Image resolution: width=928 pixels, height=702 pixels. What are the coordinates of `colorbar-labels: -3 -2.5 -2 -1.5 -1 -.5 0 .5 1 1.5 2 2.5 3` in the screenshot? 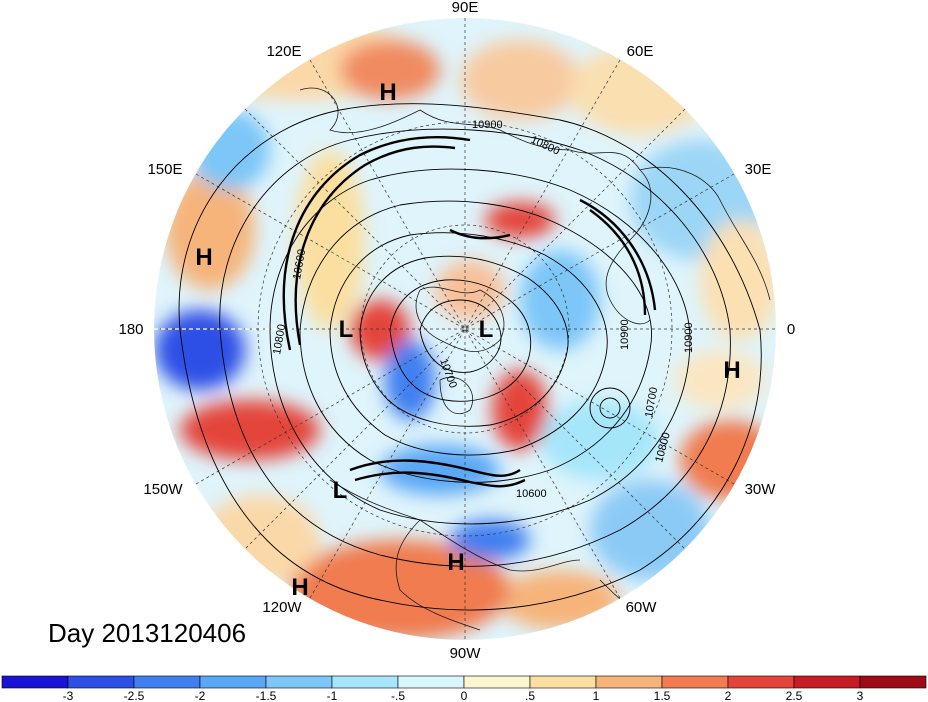 It's located at (463, 695).